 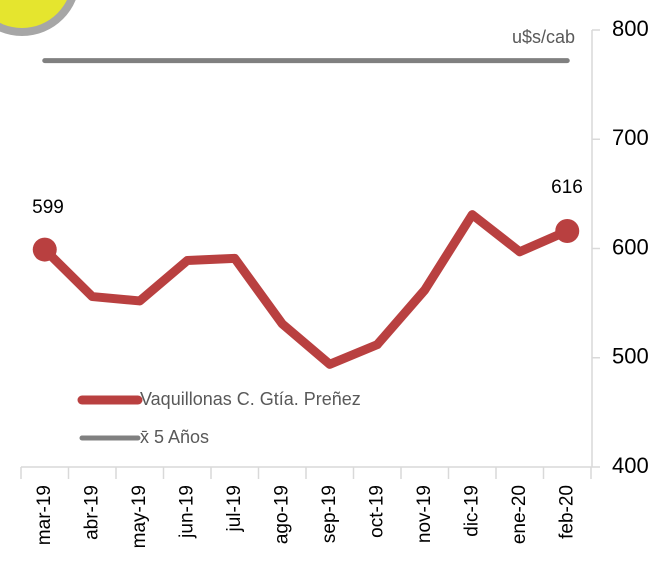 What do you see at coordinates (33, 14) in the screenshot?
I see `logo` at bounding box center [33, 14].